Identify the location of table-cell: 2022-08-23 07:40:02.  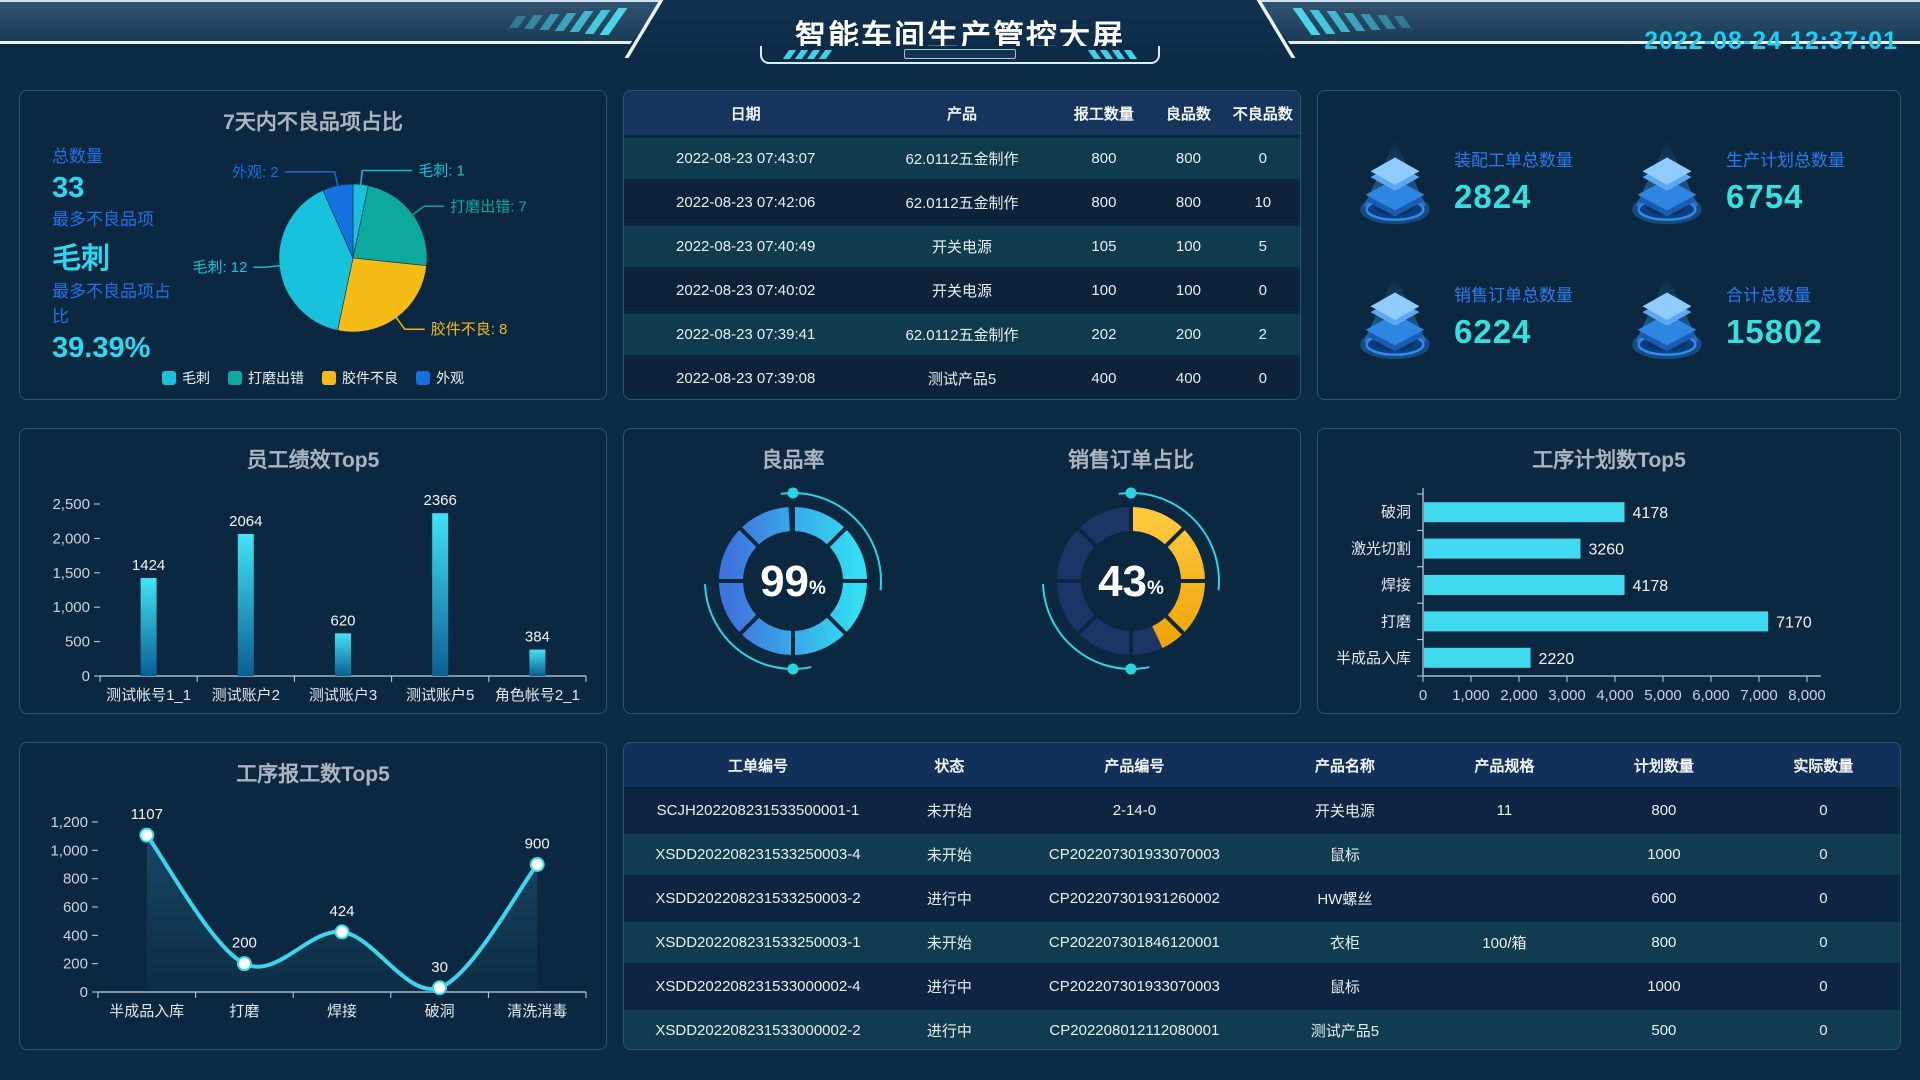
(746, 290).